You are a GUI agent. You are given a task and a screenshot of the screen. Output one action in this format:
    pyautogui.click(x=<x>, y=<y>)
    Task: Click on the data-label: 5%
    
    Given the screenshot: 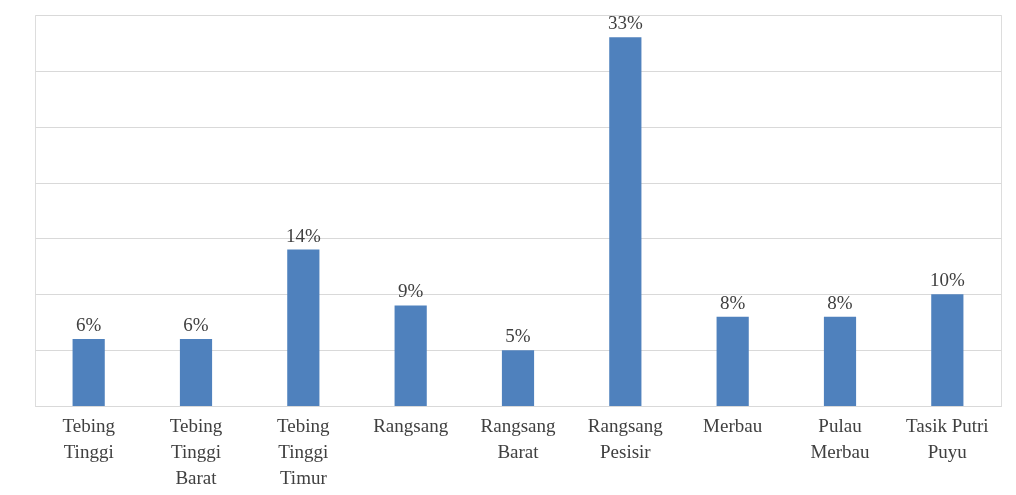 What is the action you would take?
    pyautogui.click(x=518, y=336)
    